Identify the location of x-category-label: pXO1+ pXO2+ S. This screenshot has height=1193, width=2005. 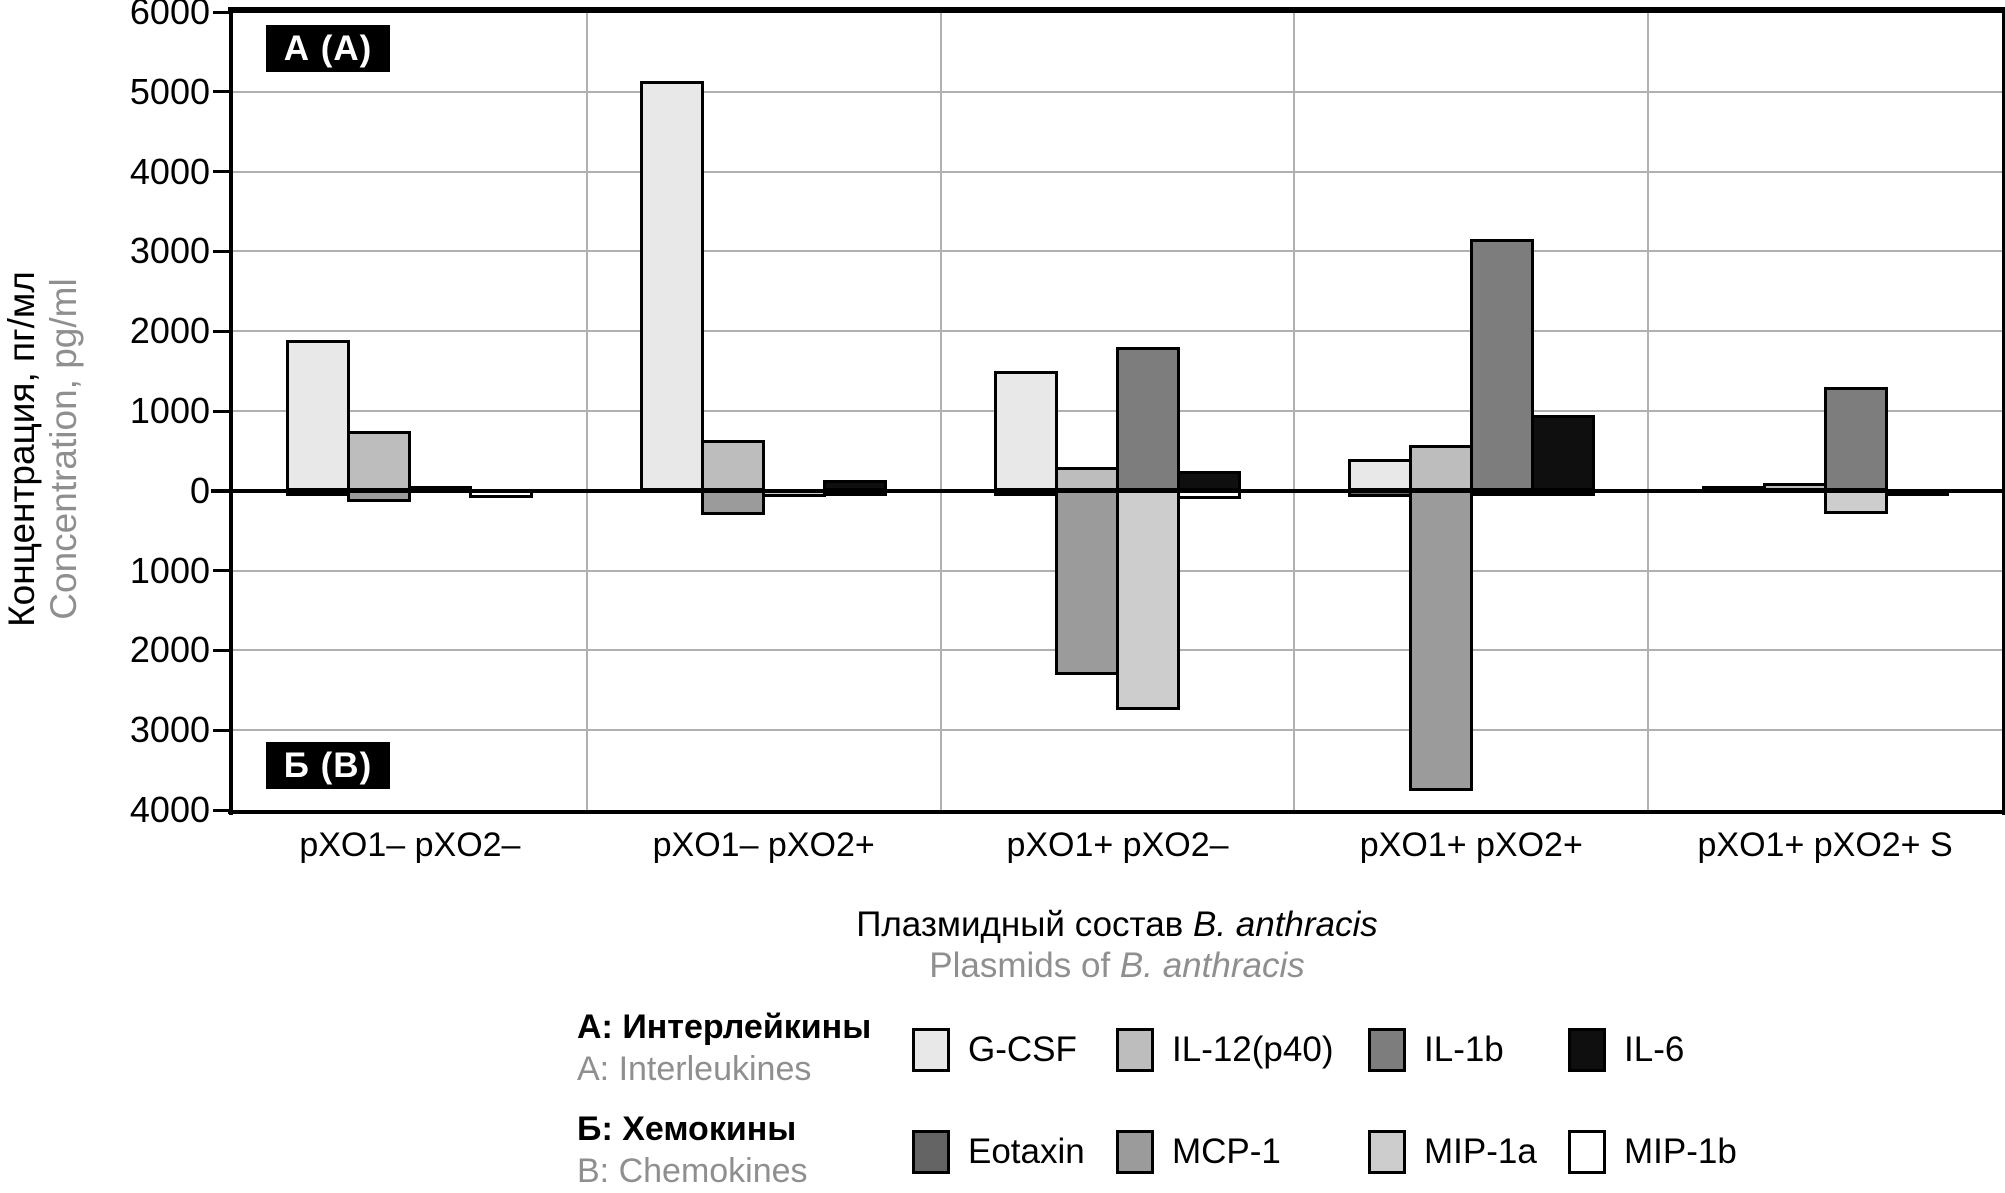
(1825, 845).